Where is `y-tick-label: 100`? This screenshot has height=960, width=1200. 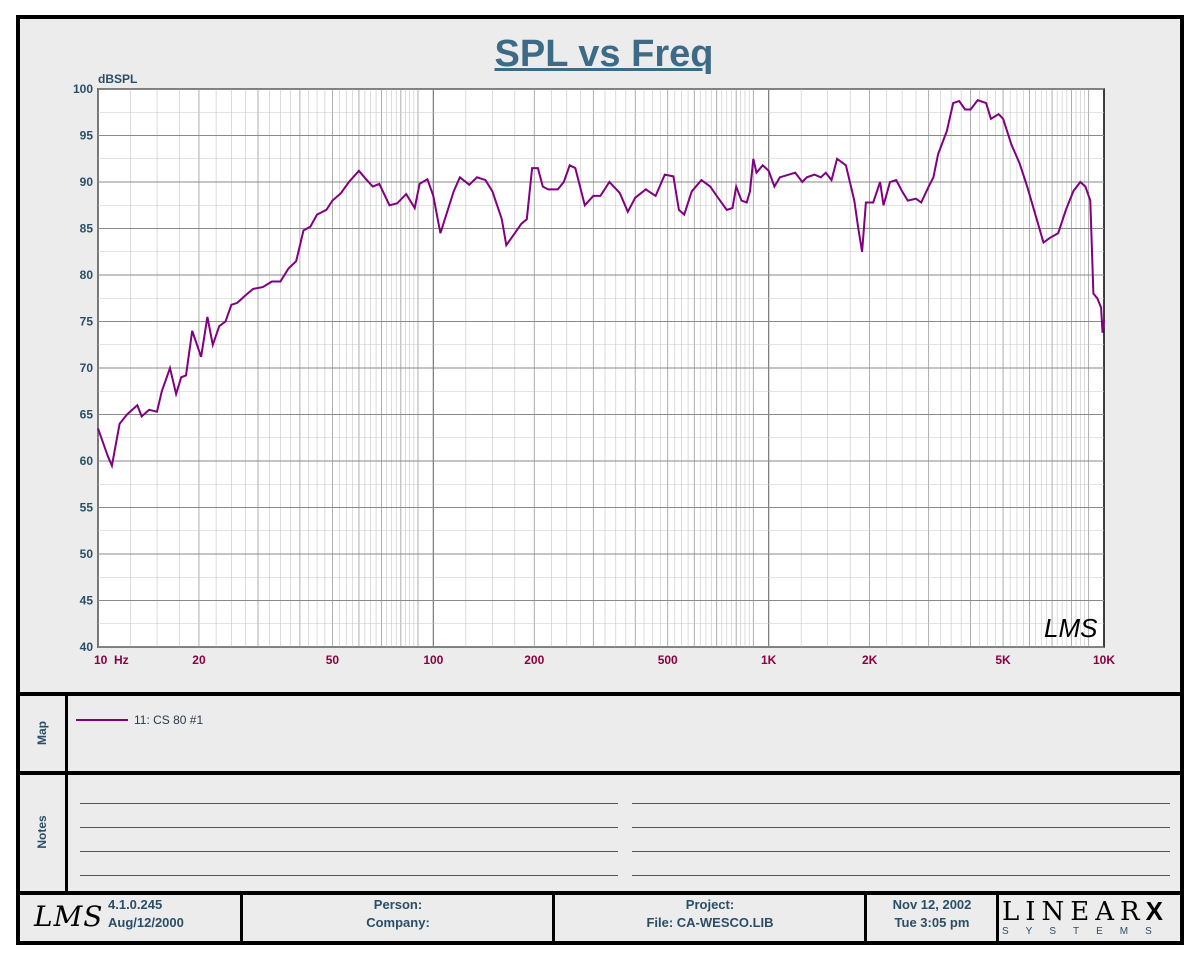
y-tick-label: 100 is located at coordinates (83, 89).